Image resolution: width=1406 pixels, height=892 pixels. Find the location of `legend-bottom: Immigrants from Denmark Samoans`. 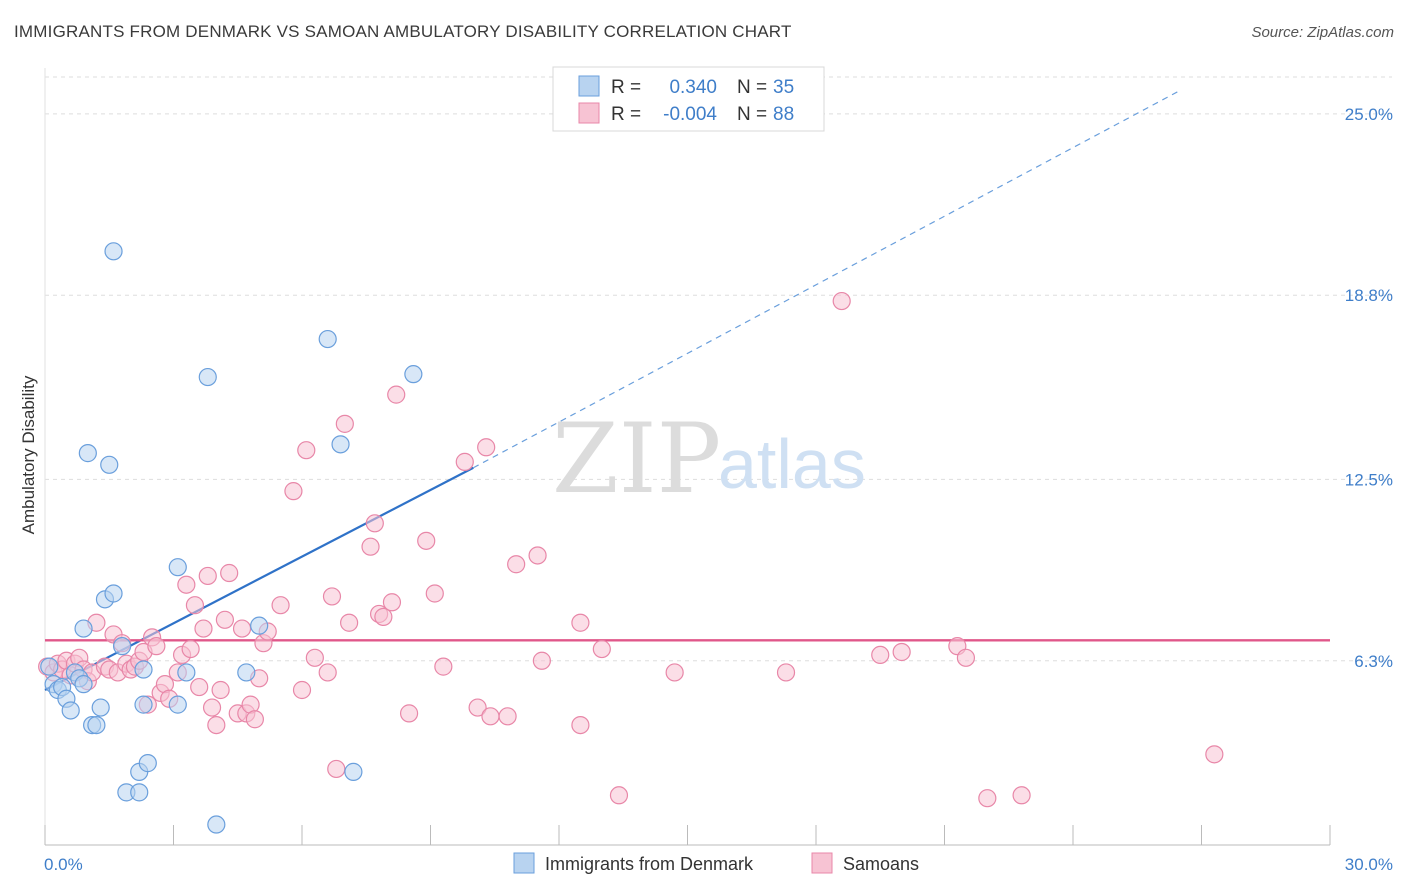

legend-bottom: Immigrants from Denmark Samoans is located at coordinates (716, 863).